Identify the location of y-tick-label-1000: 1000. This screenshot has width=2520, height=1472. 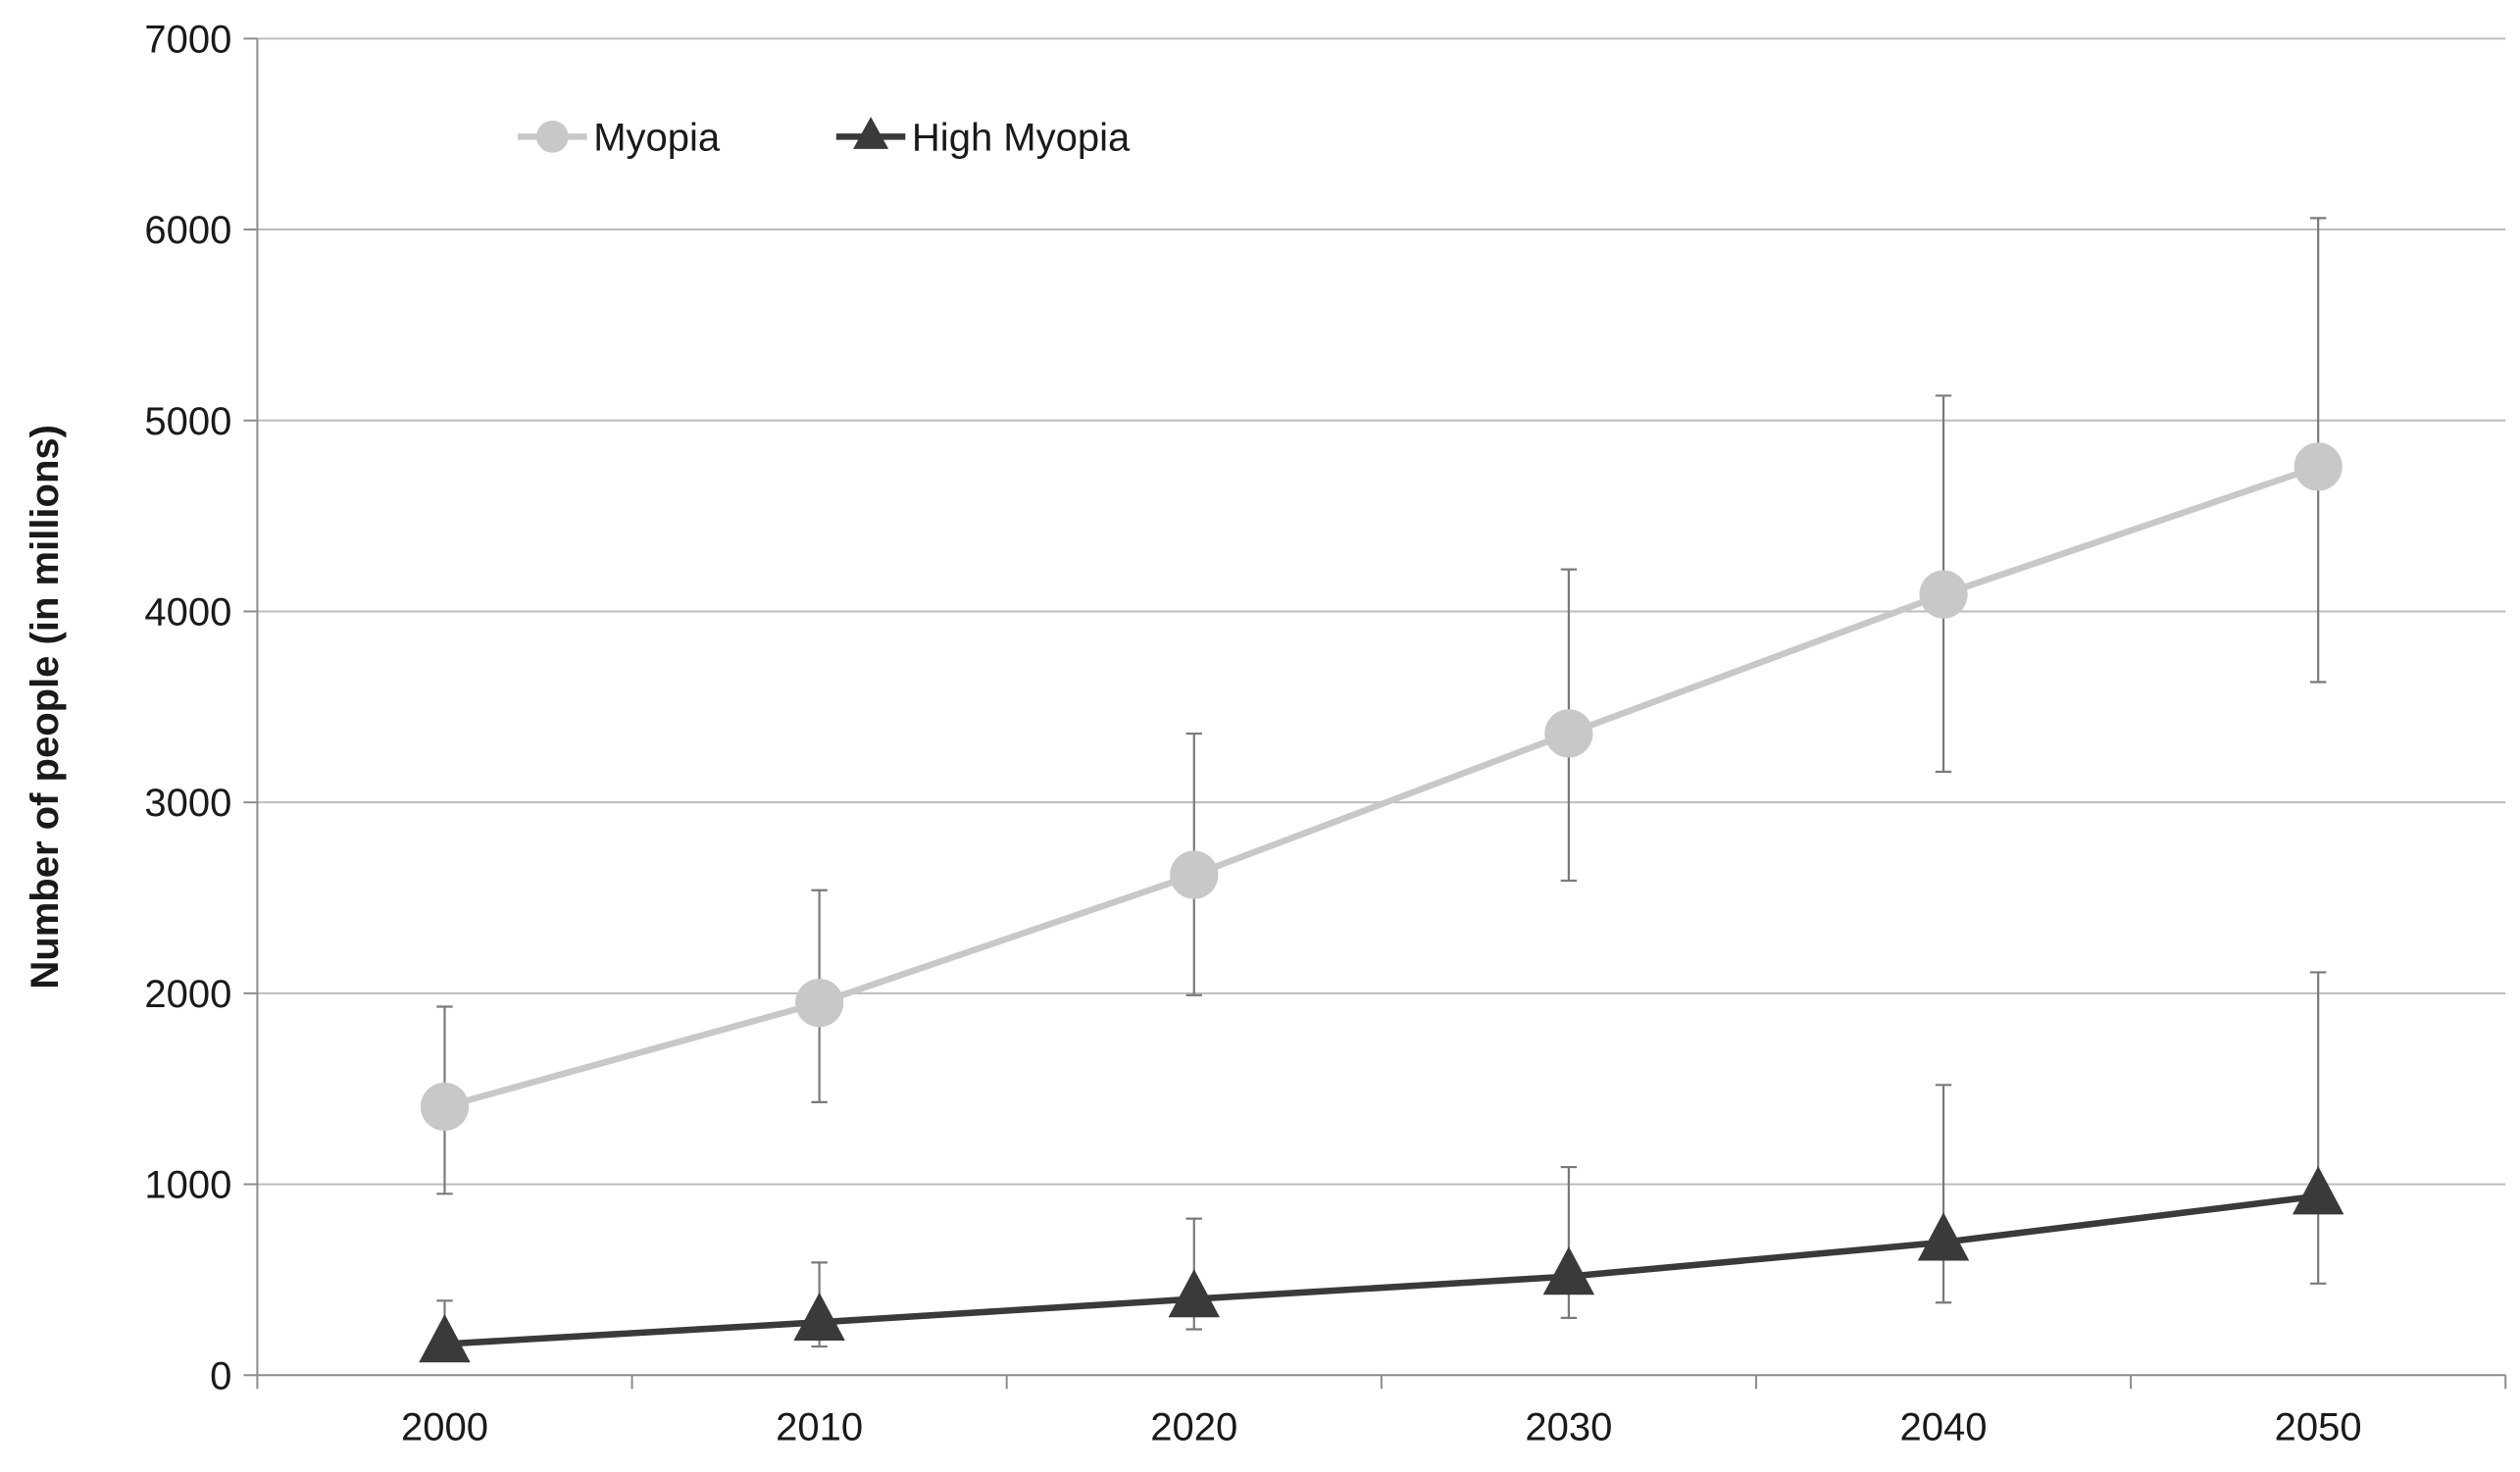
(187, 1185).